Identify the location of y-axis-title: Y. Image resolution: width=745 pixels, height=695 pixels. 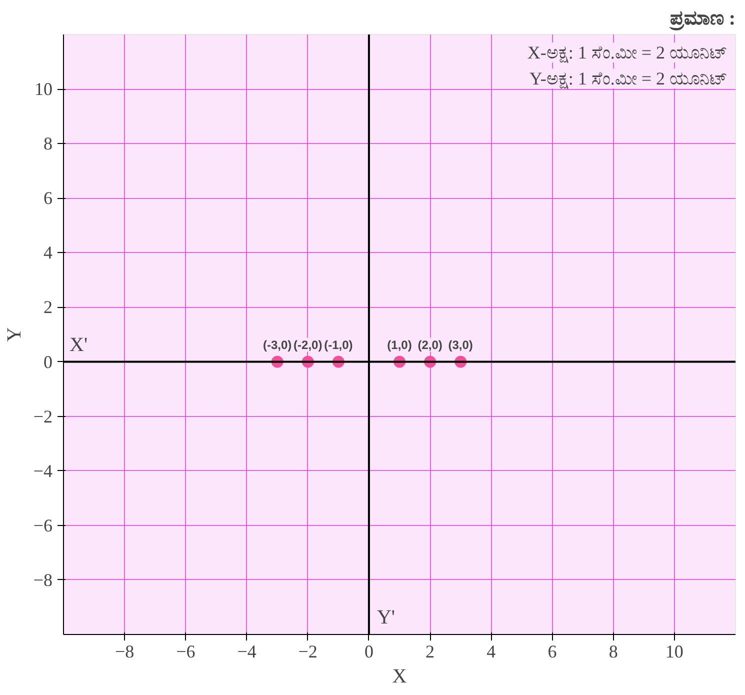
(14, 334).